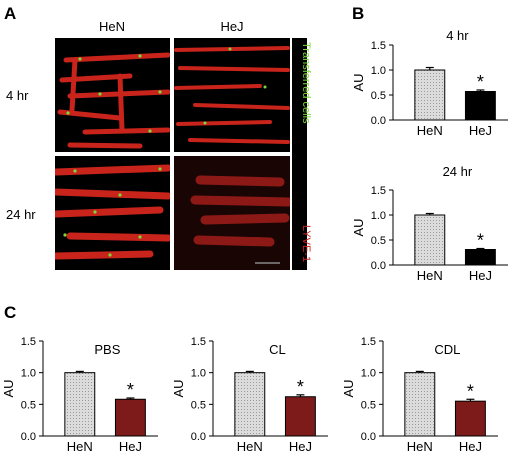 This screenshot has height=459, width=520. I want to click on chart-c-cl: 0.0 0.5 1.0 1.5 AU CL HeN HeJ *, so click(249, 395).